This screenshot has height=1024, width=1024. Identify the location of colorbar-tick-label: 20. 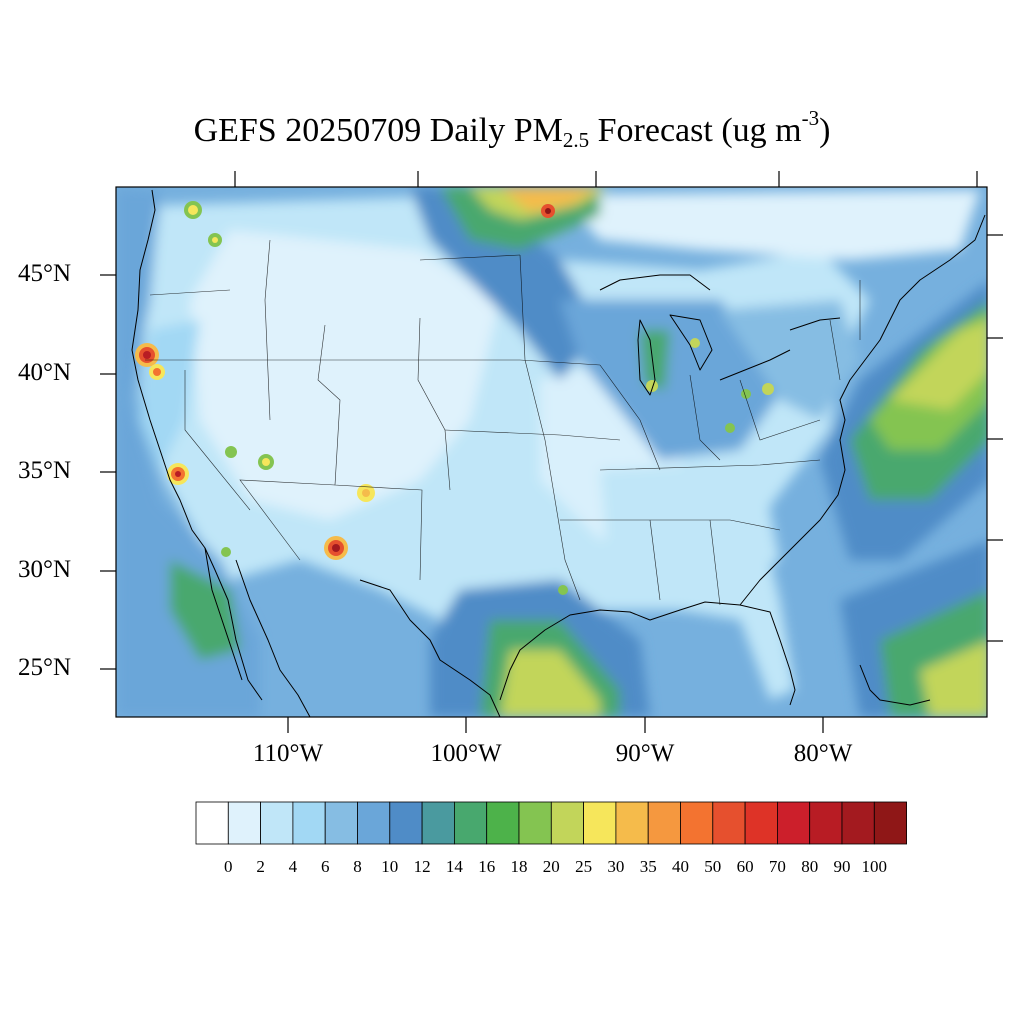
(551, 866).